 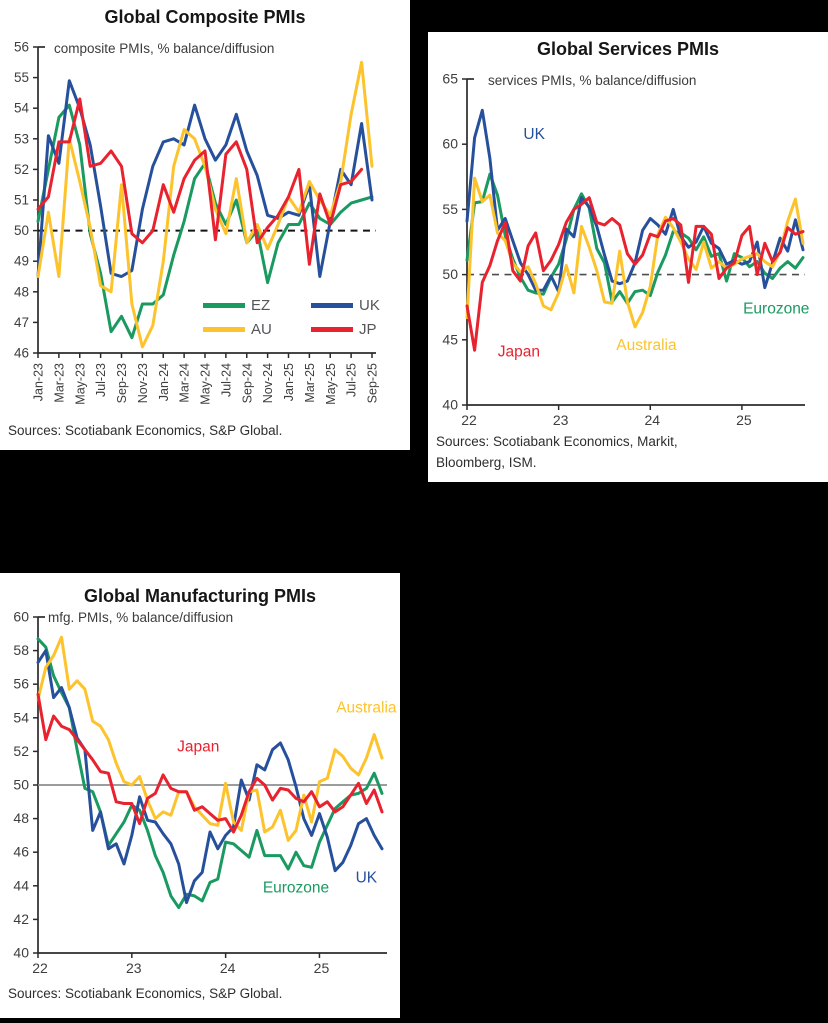 I want to click on chart-title-manufacturing: Global Manufacturing PMIs, so click(x=199, y=596).